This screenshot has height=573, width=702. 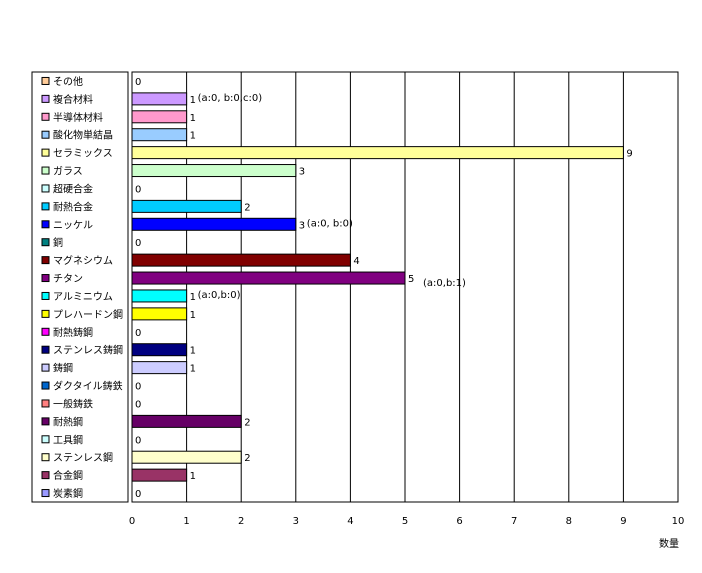 What do you see at coordinates (68, 439) in the screenshot?
I see `legend-label: 工具鋼` at bounding box center [68, 439].